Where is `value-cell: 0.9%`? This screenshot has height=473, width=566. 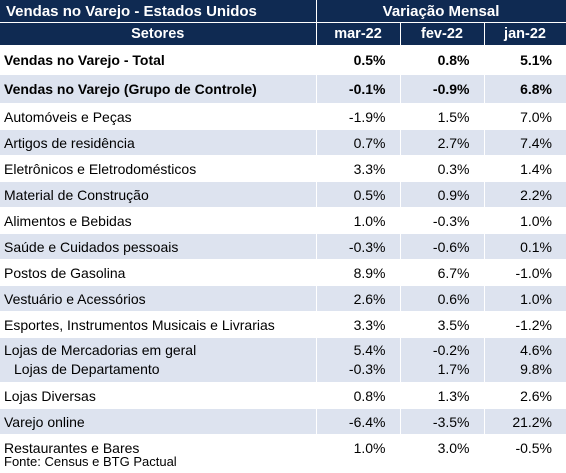 value-cell: 0.9% is located at coordinates (441, 194).